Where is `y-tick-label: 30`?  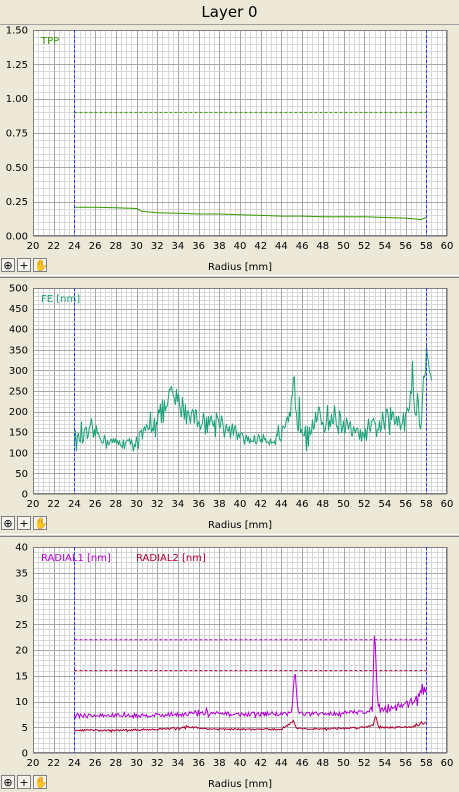 y-tick-label: 30 is located at coordinates (21, 599).